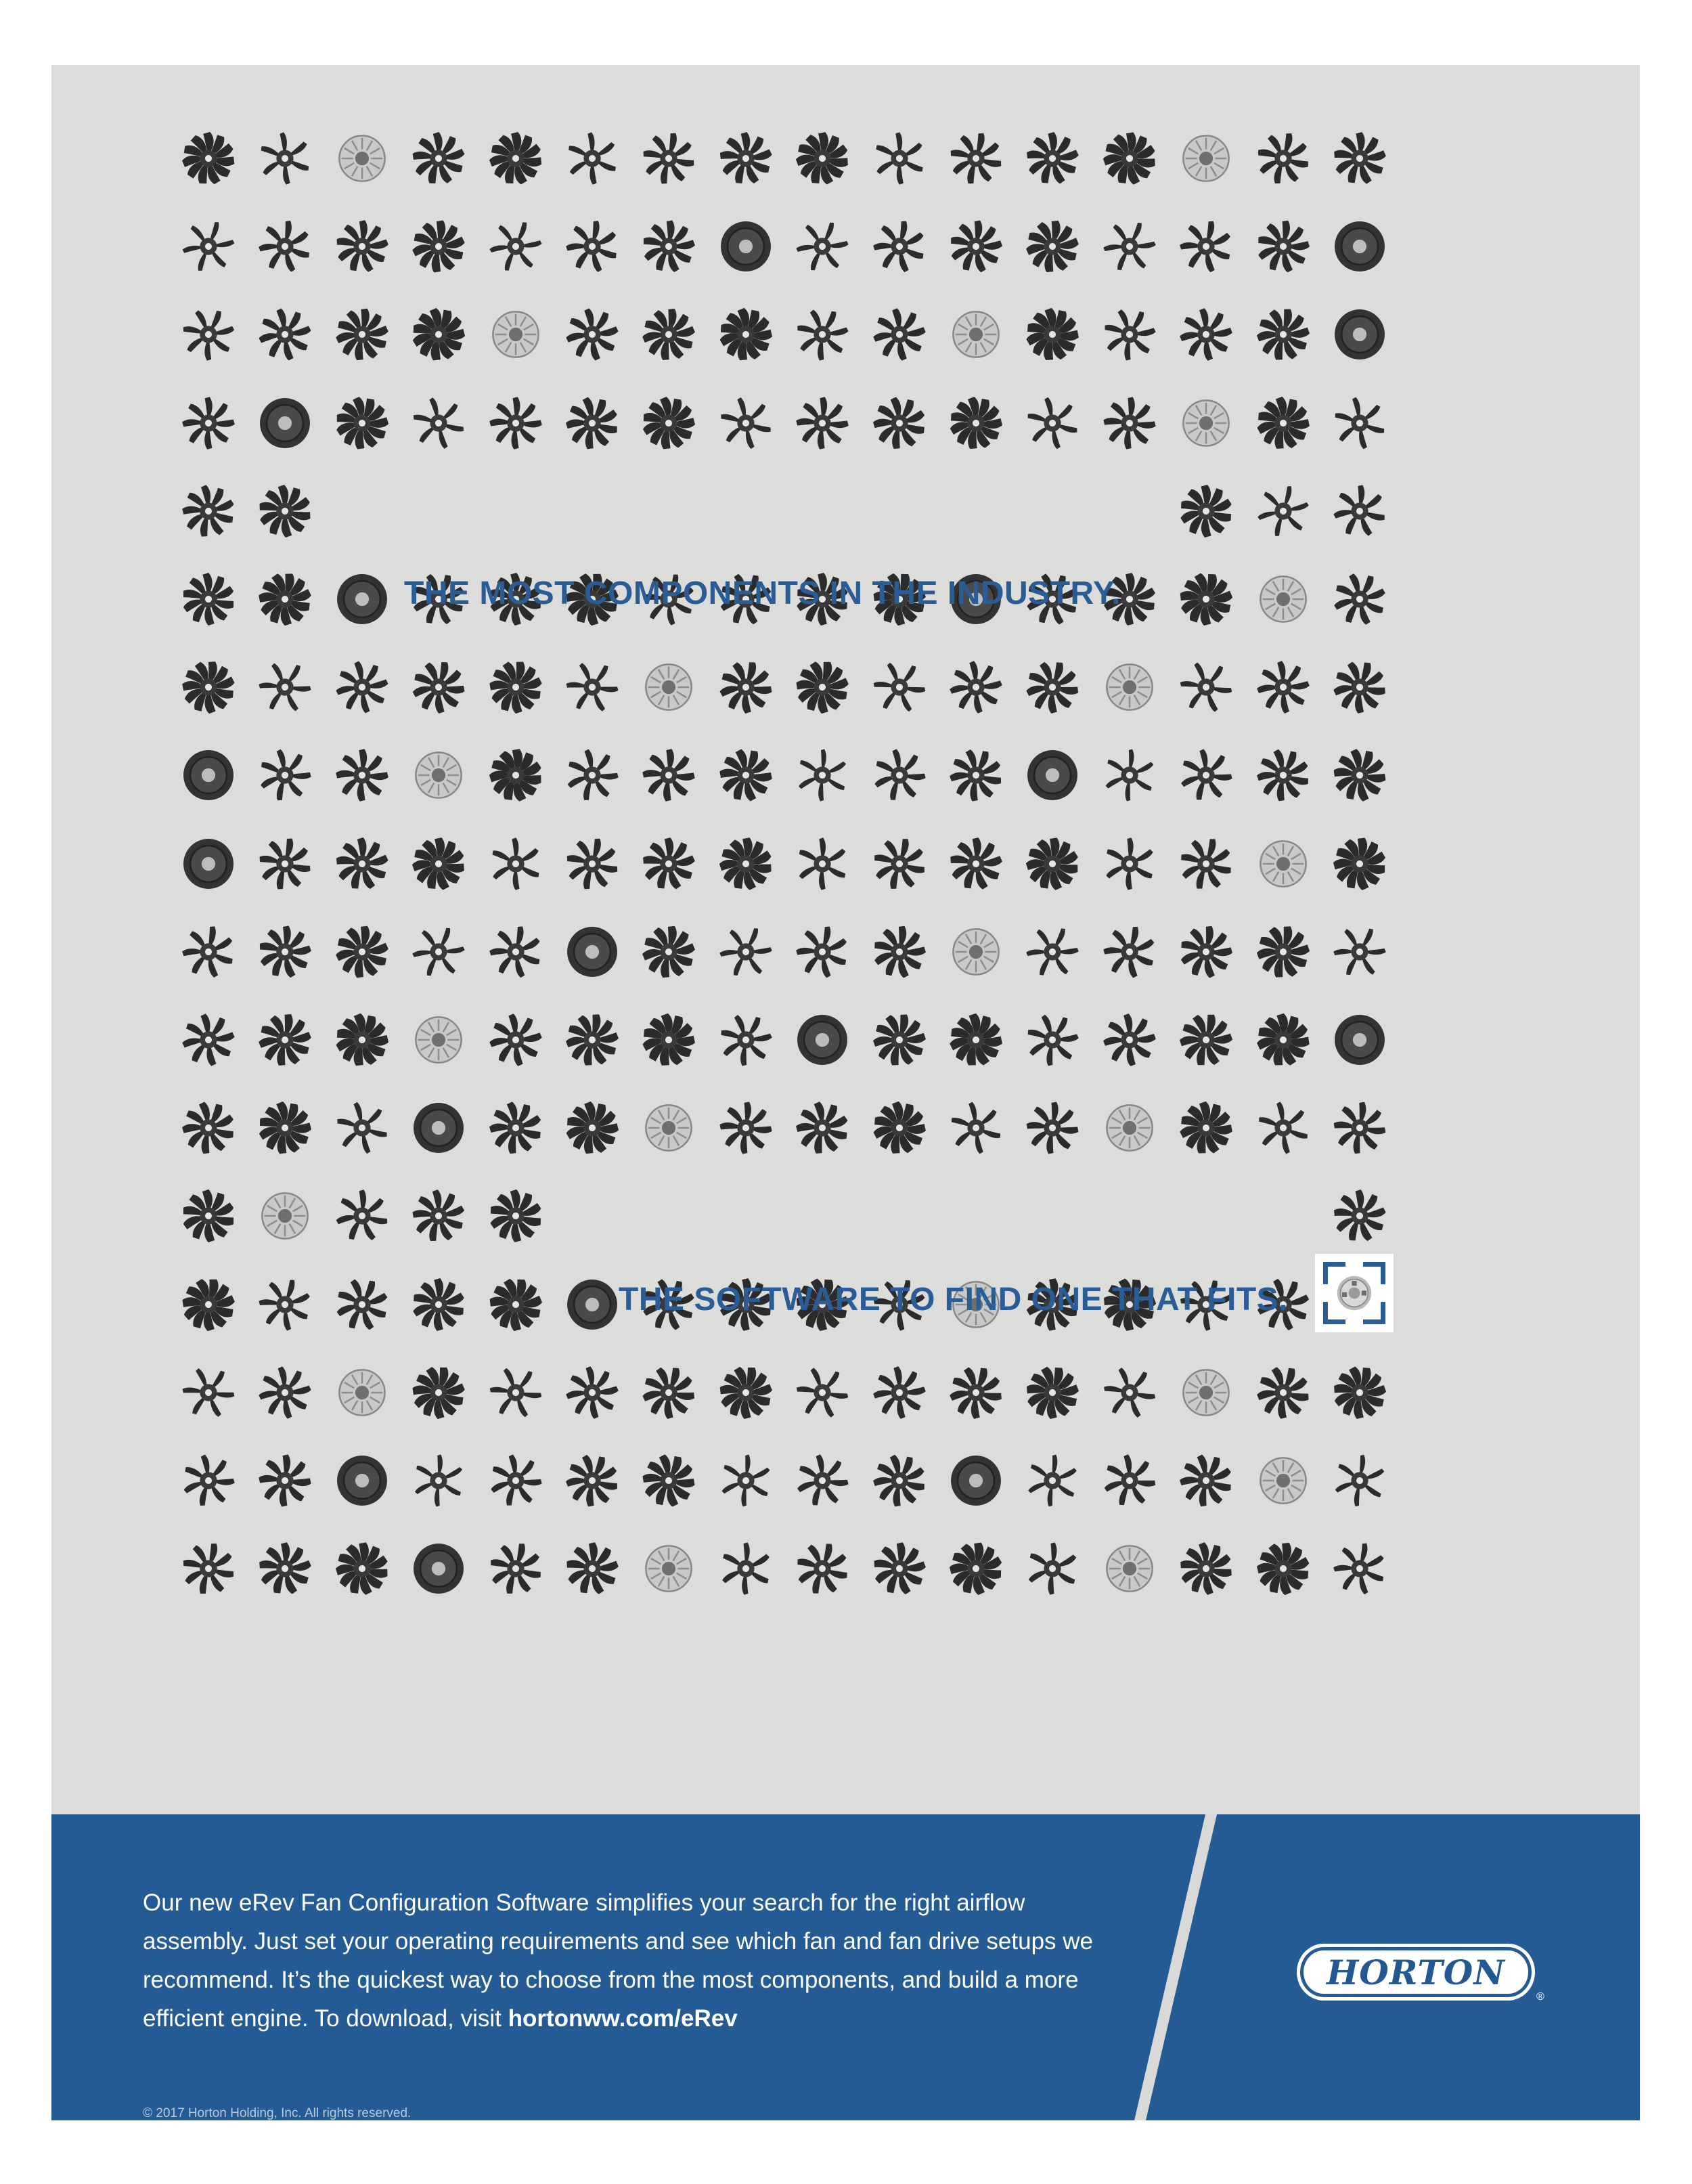 The image size is (1692, 2184). I want to click on selected-component-frame, so click(1354, 1293).